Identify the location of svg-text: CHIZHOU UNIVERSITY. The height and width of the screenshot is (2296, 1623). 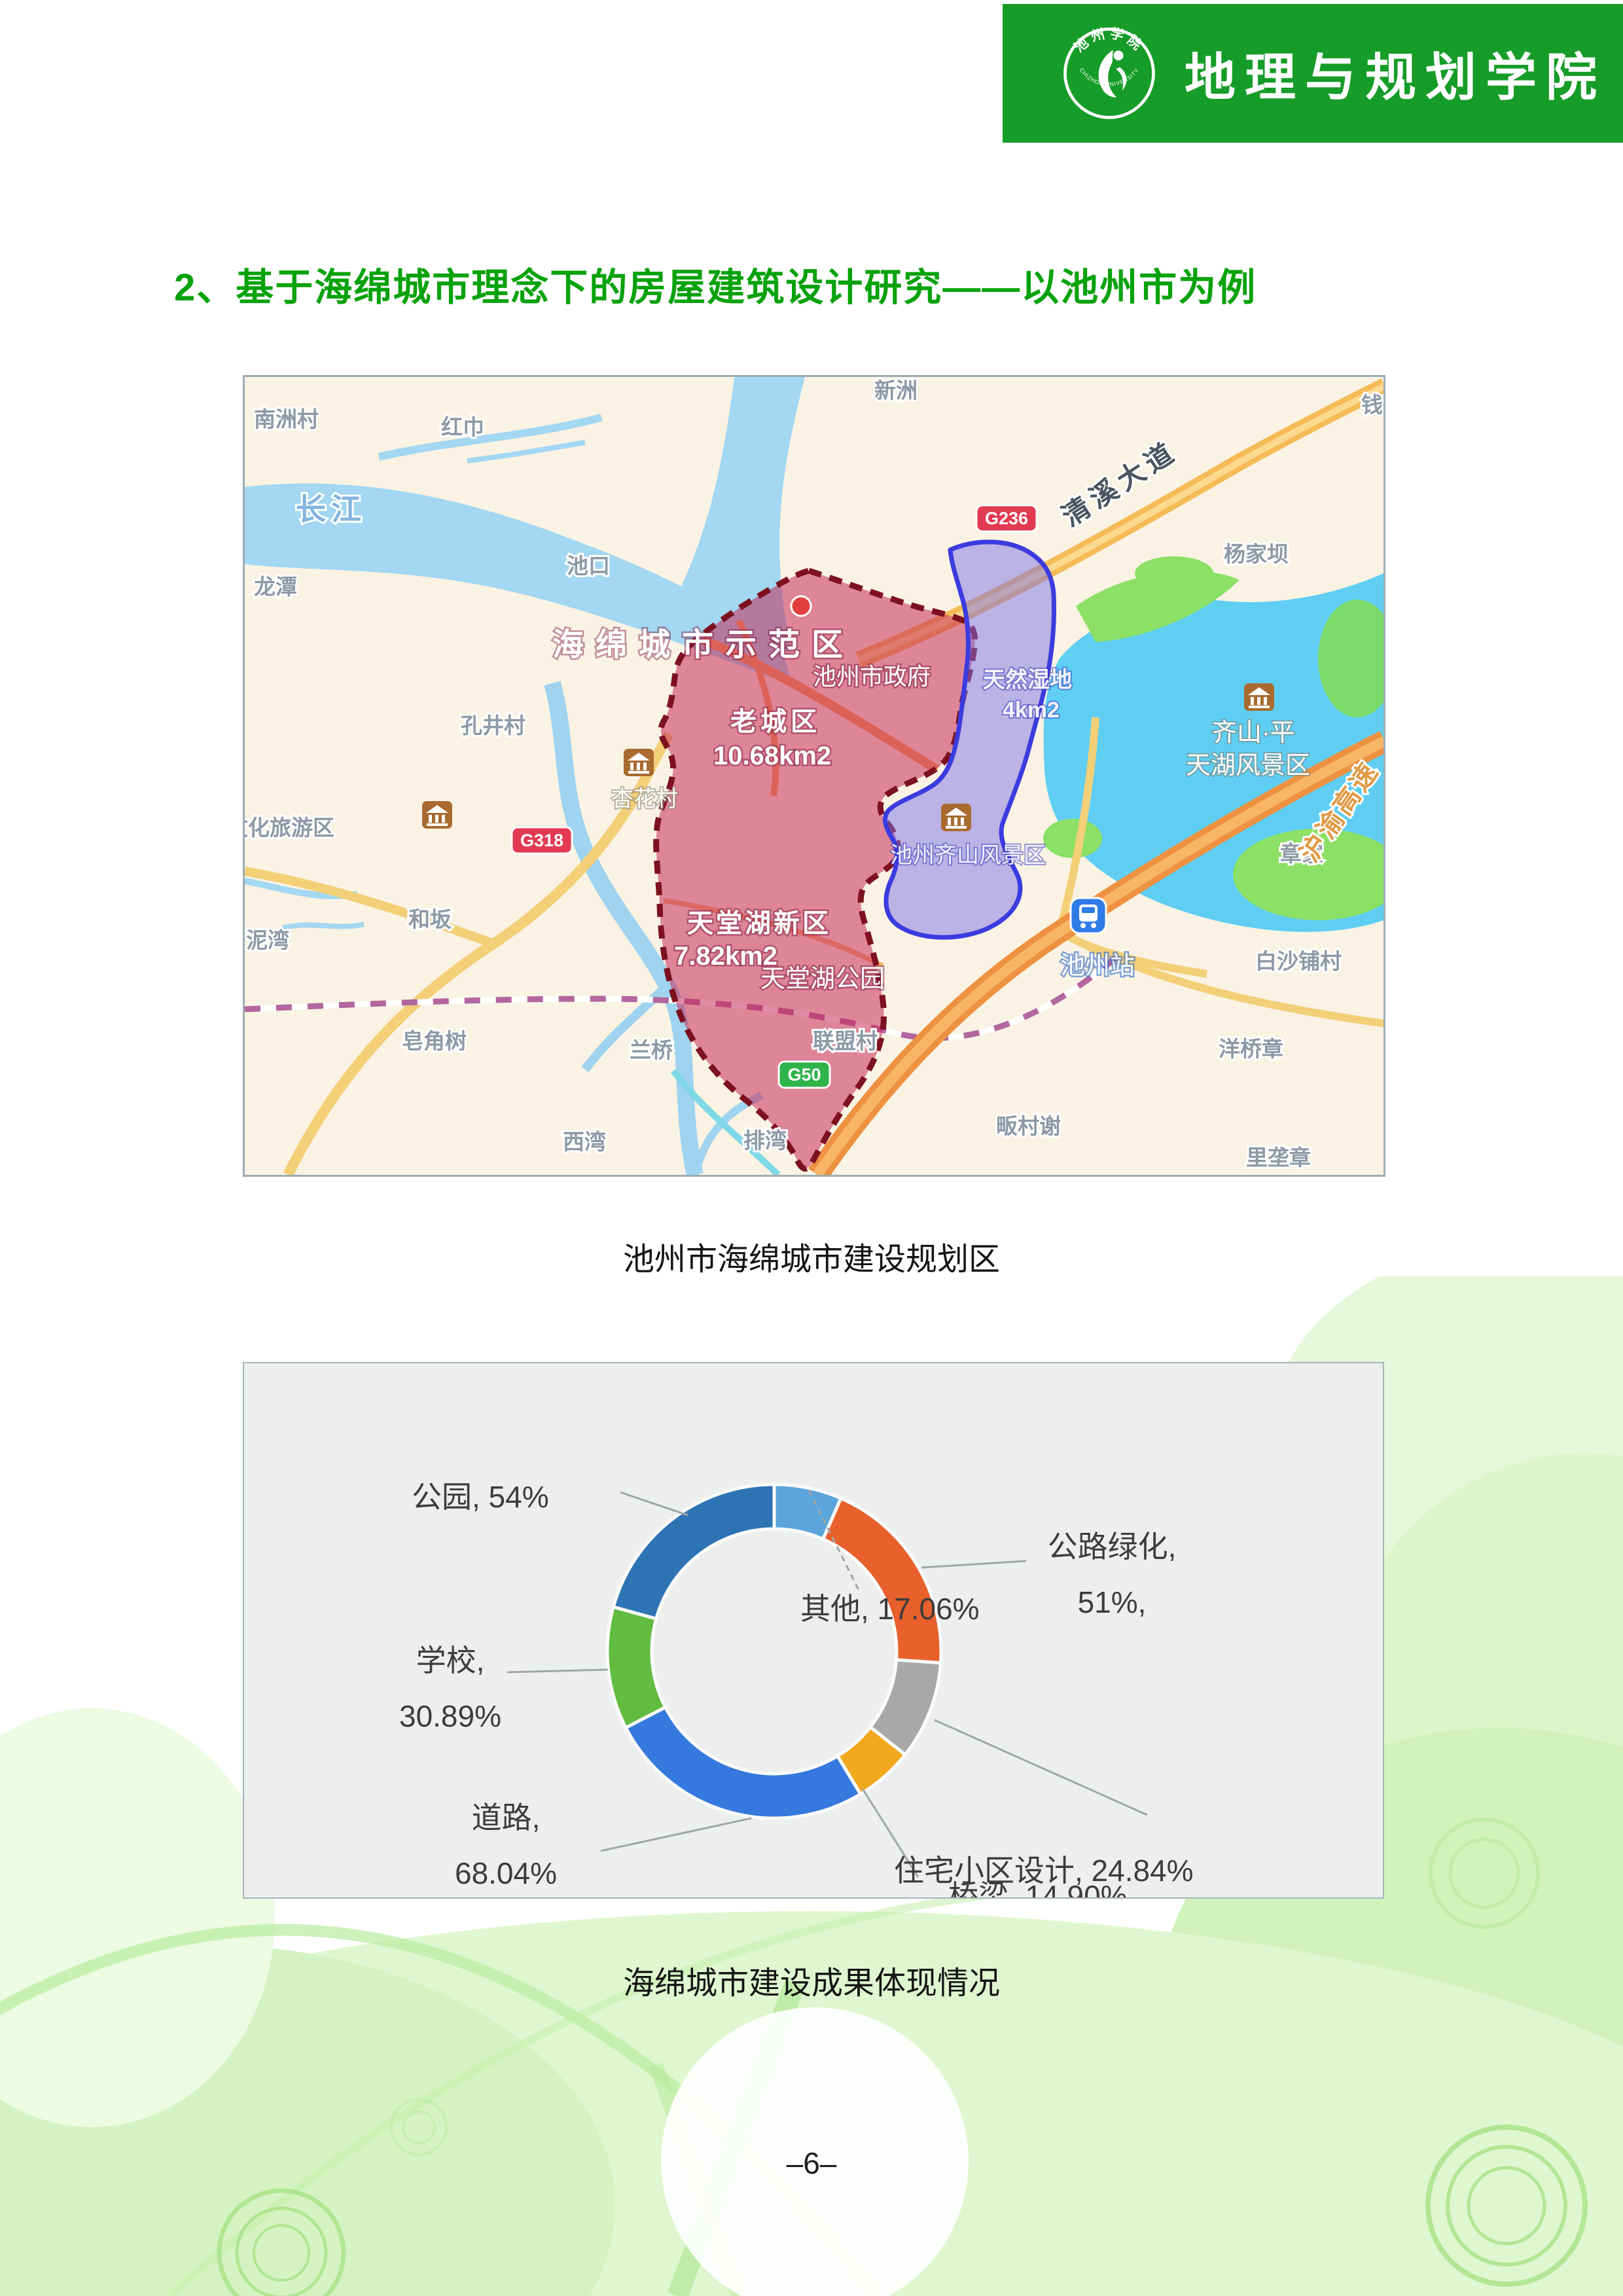
(1110, 77).